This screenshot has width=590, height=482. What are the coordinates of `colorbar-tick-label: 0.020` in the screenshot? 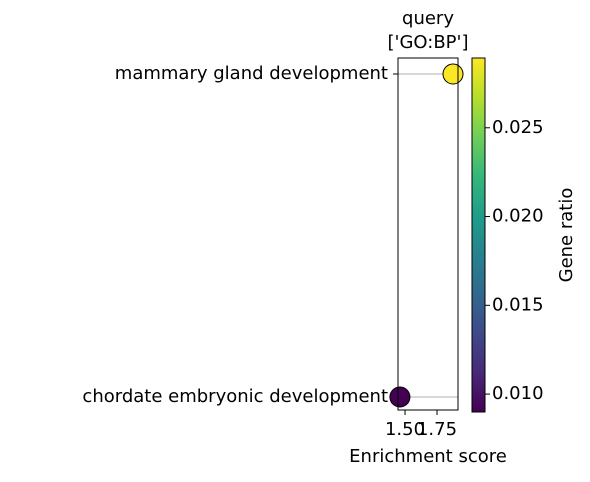 It's located at (518, 216).